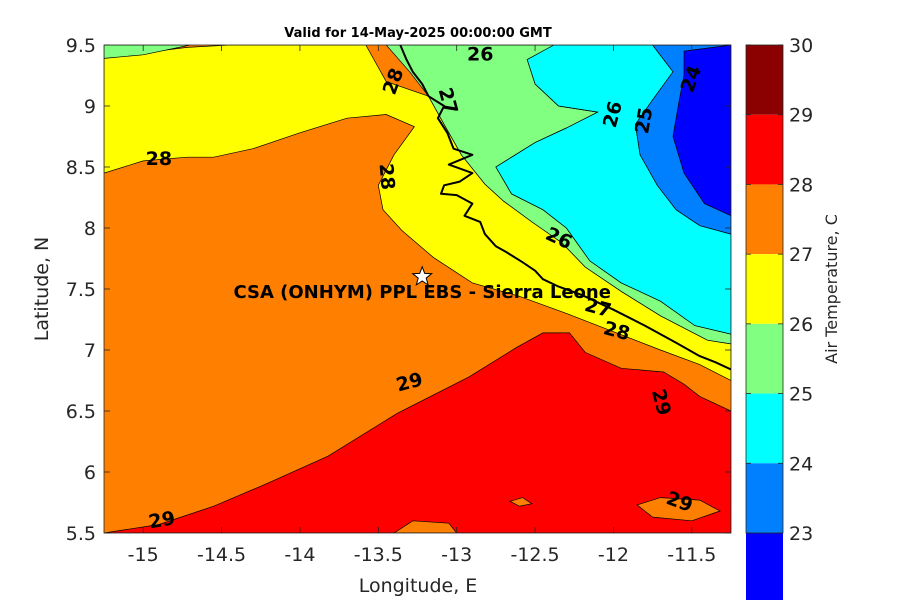 This screenshot has height=600, width=900. I want to click on contour-label: 29, so click(162, 520).